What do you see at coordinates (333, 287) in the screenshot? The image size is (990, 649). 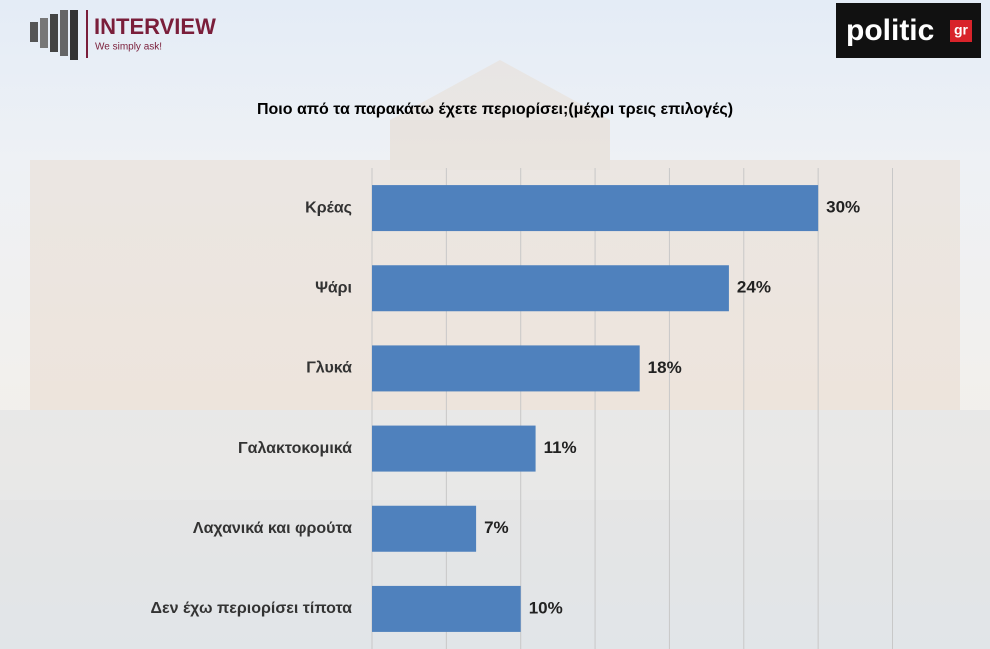 I see `category-label: Ψάρι` at bounding box center [333, 287].